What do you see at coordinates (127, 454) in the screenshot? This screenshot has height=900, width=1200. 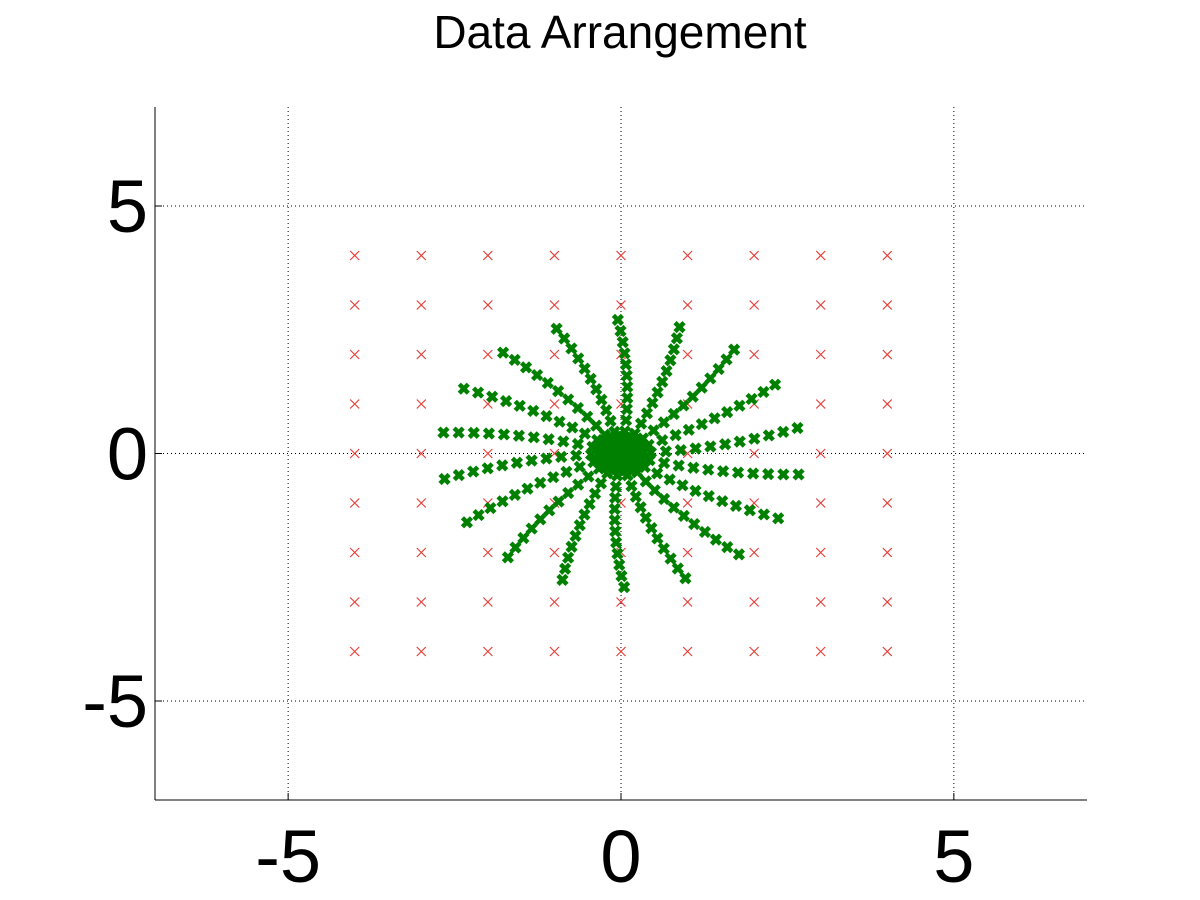 I see `y-tick-label-1: 0` at bounding box center [127, 454].